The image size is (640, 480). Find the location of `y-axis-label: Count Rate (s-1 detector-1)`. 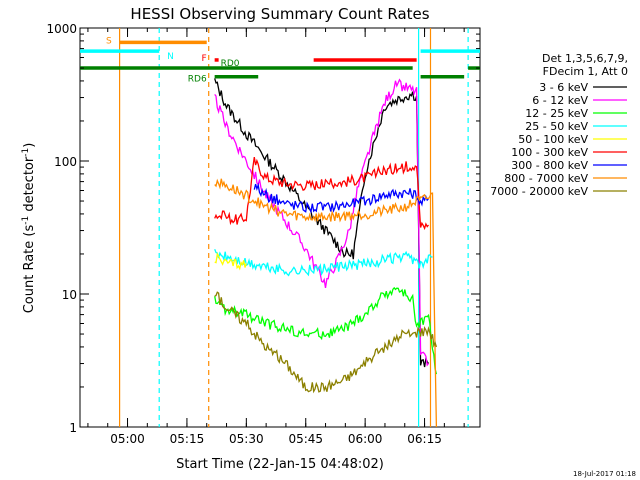

y-axis-label: Count Rate (s-1 detector-1) is located at coordinates (29, 228).